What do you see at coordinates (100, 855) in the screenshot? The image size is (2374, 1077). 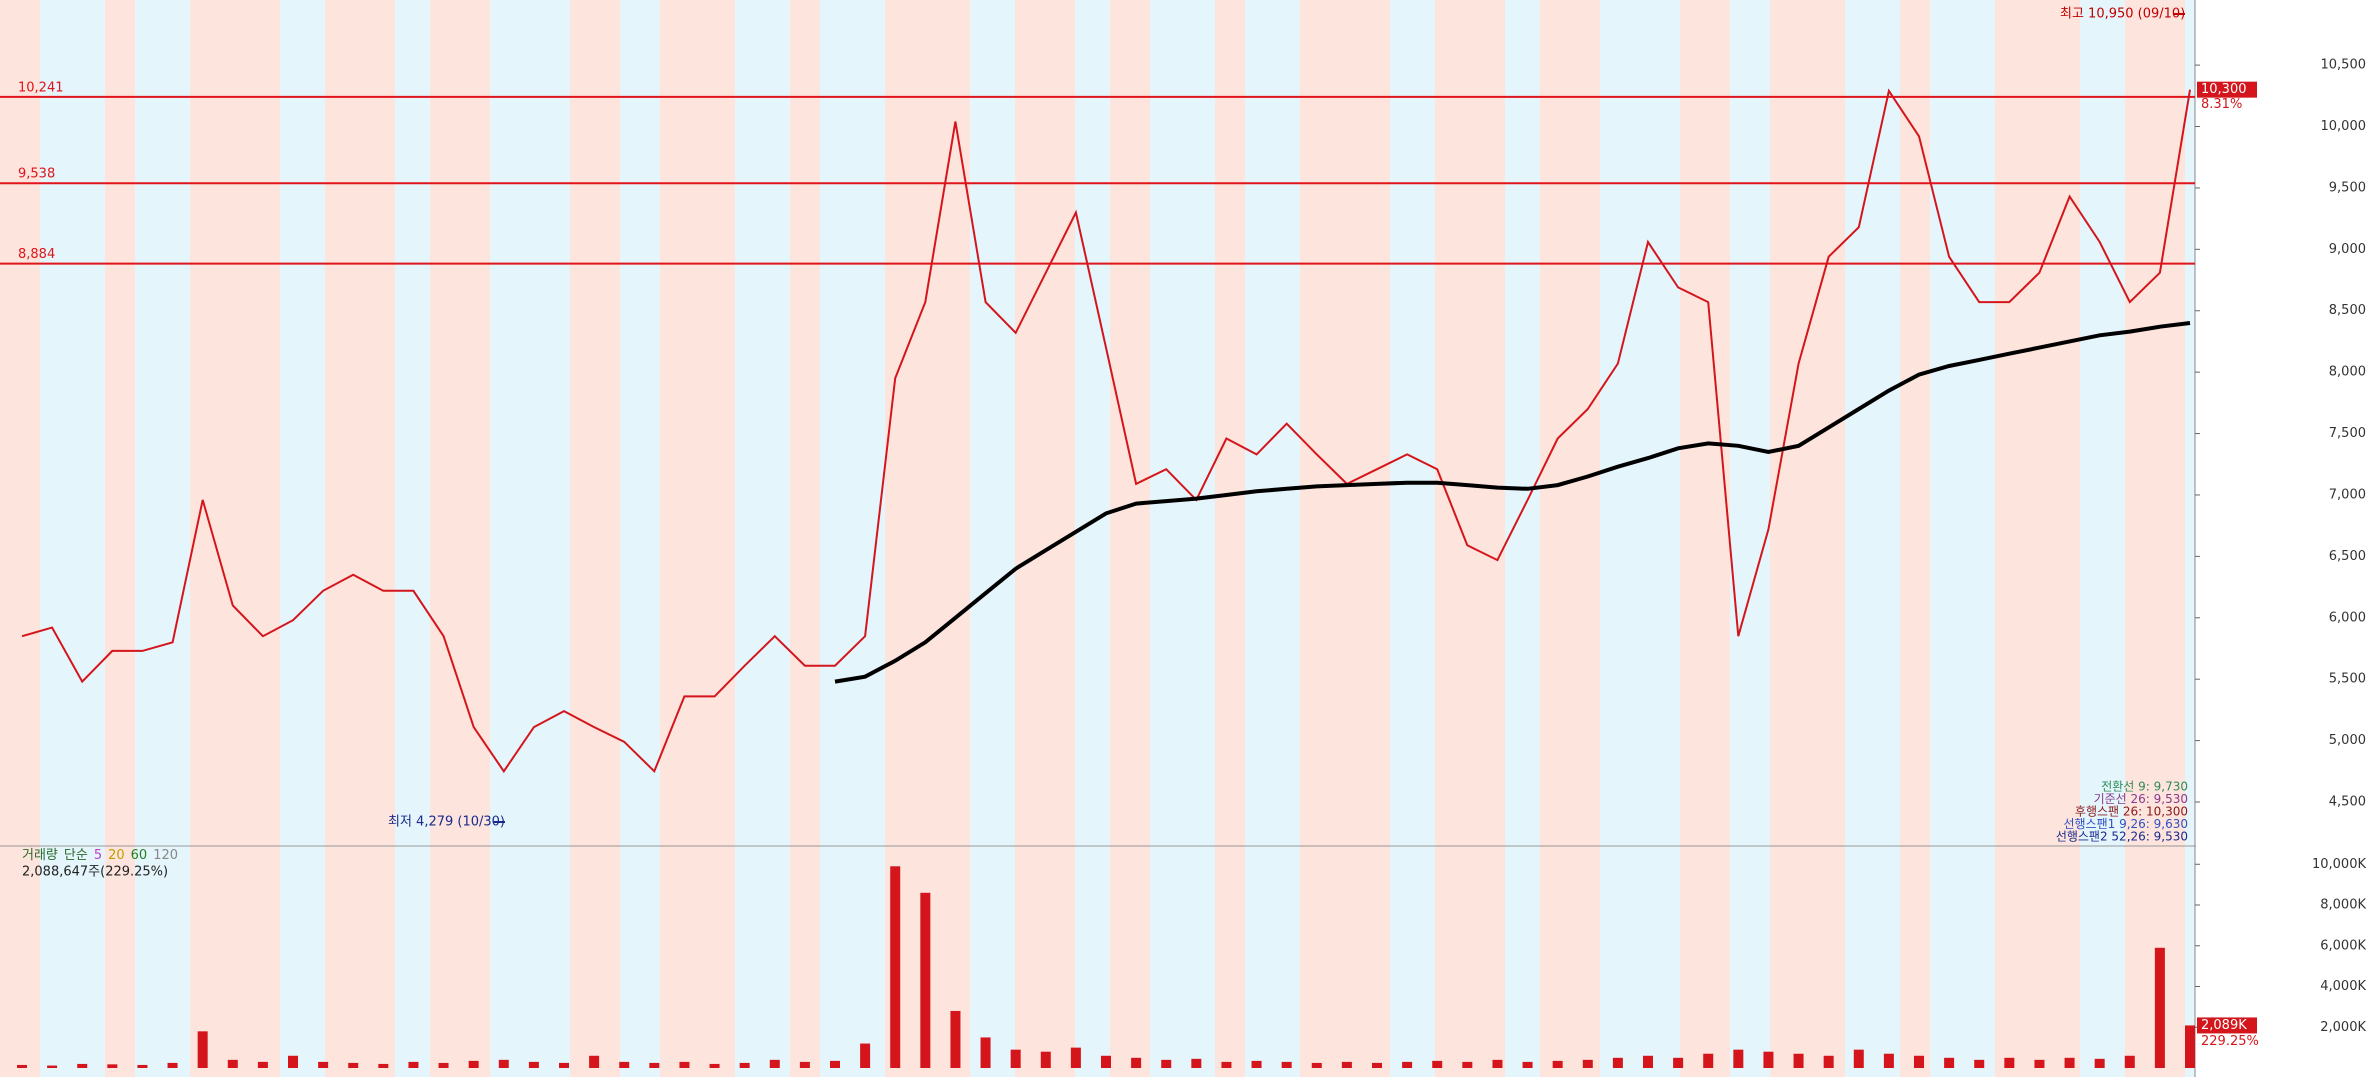 I see `volume-legend: 거래량 단순 5 20 60 120` at bounding box center [100, 855].